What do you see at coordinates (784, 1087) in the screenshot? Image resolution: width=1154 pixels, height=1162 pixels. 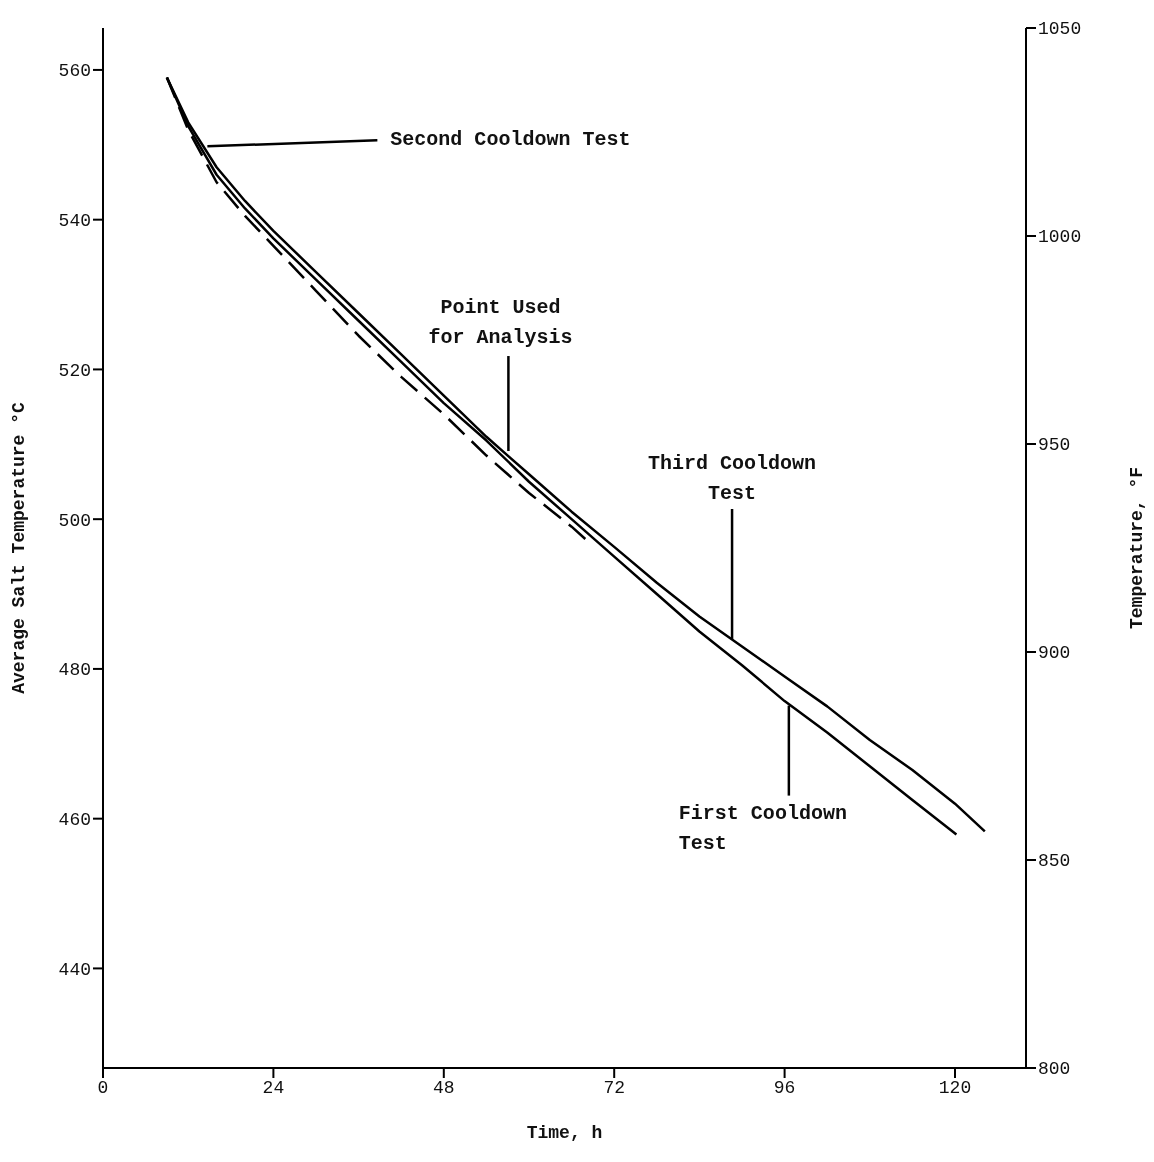 I see `x-tick-label: 96` at bounding box center [784, 1087].